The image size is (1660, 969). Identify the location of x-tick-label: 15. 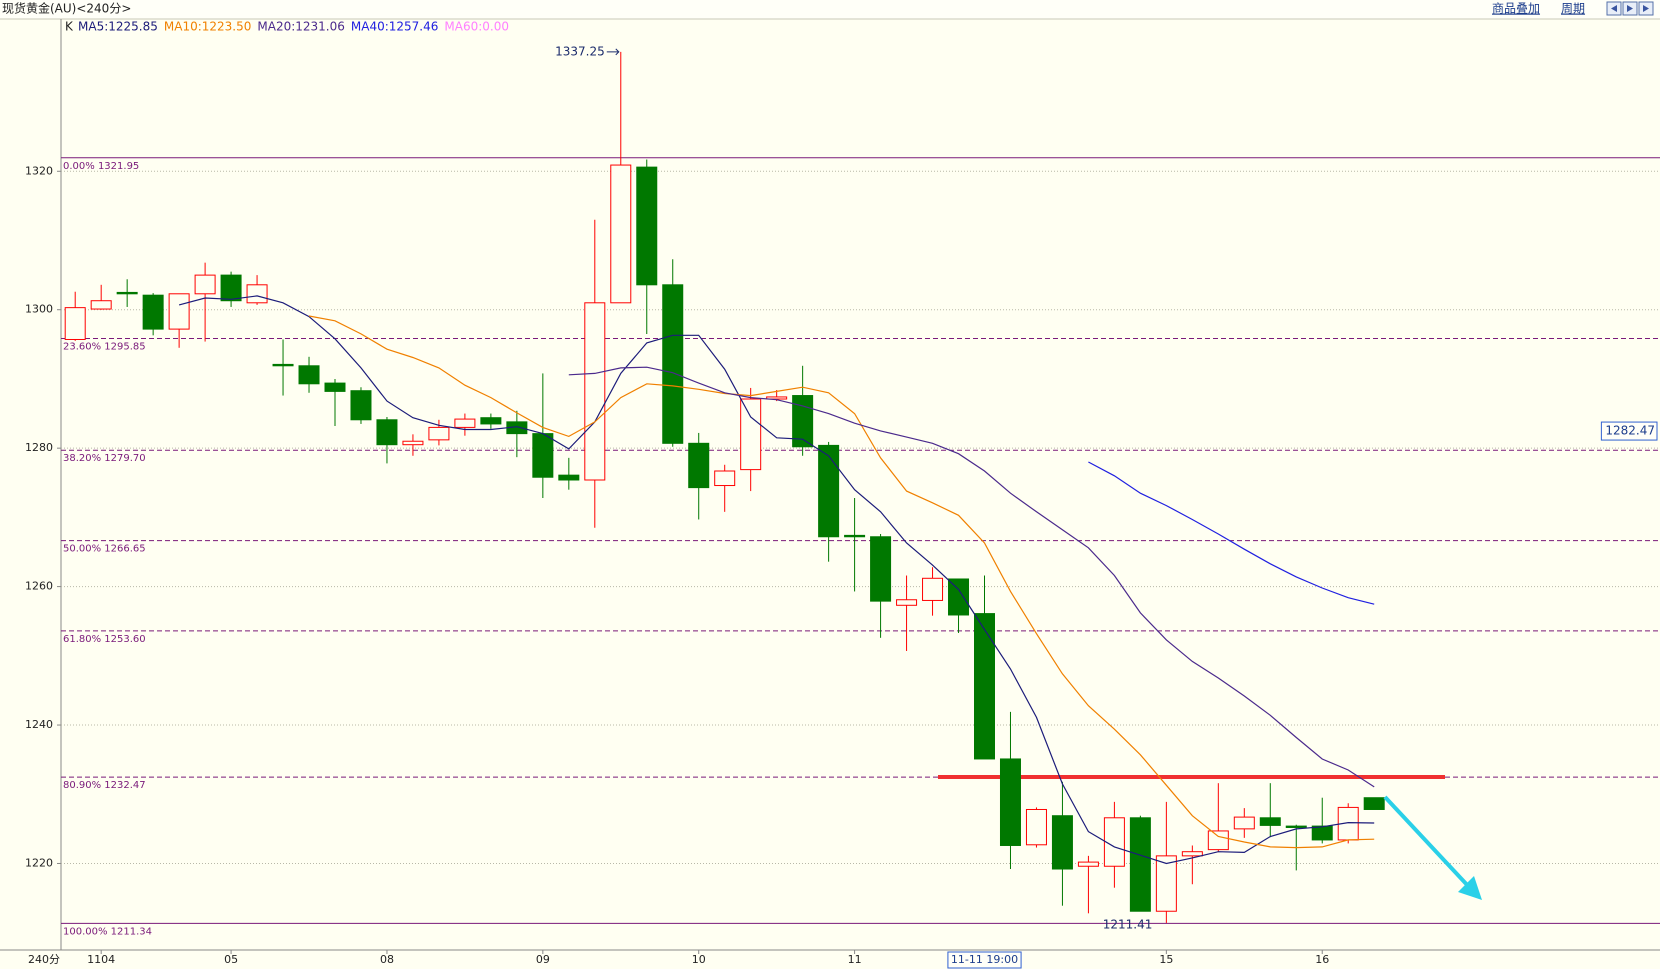
(1166, 959).